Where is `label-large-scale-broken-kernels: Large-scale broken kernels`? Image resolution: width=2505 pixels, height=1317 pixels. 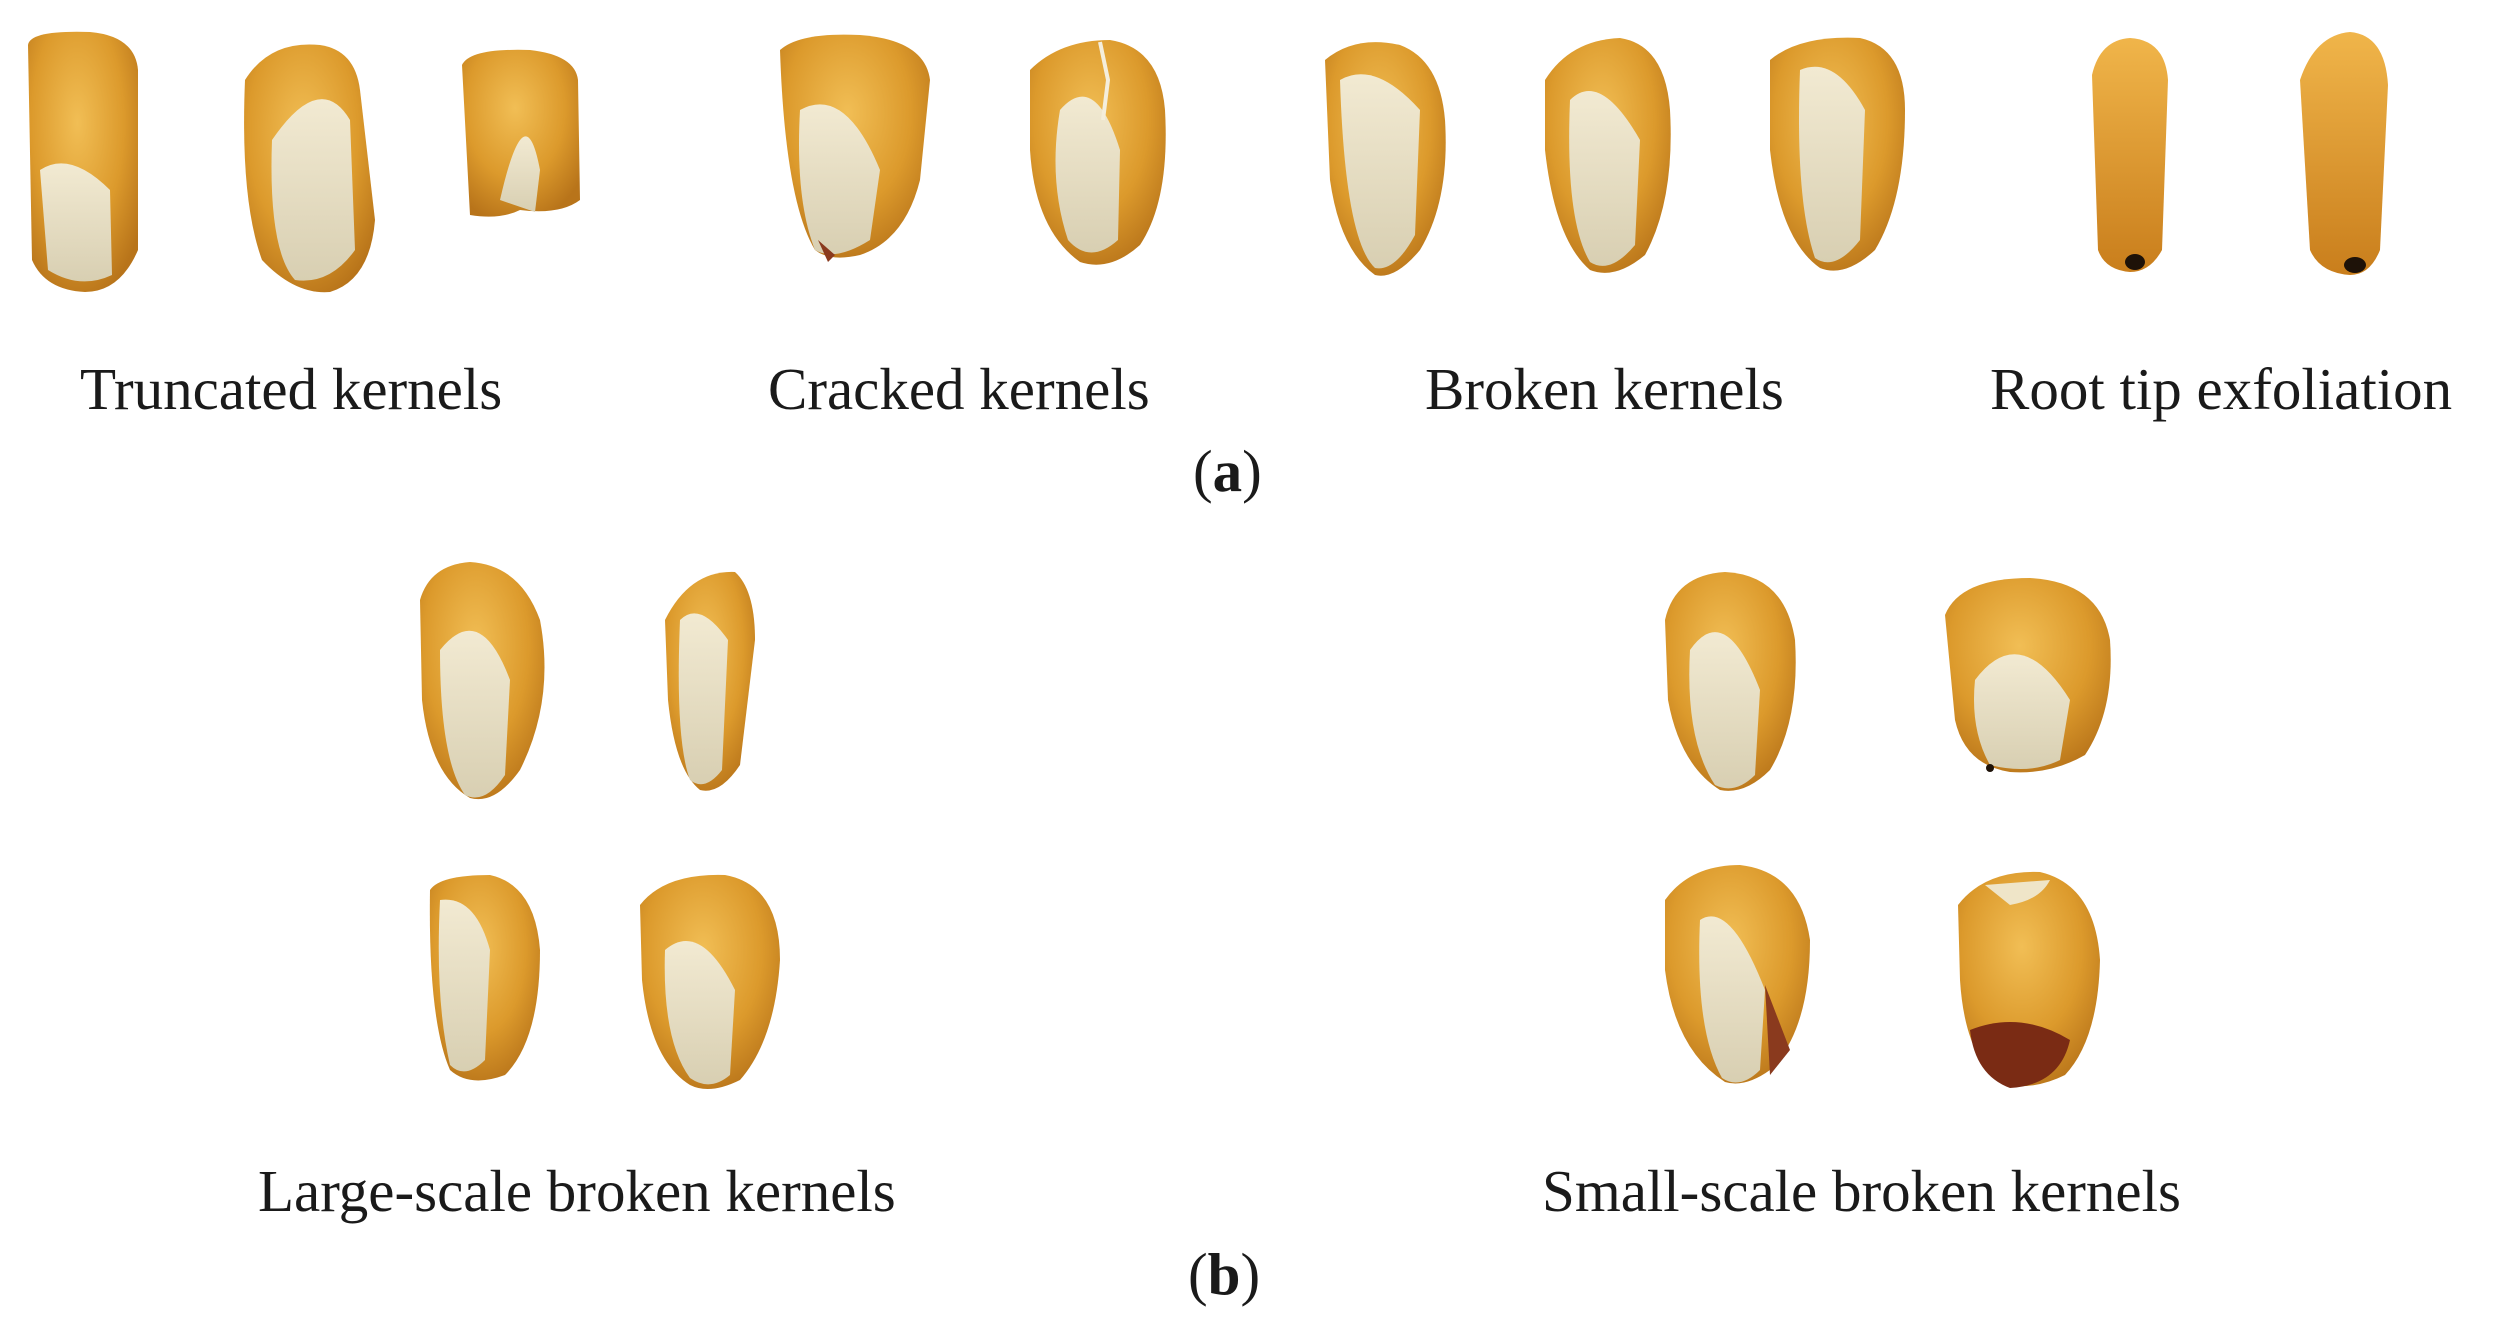 label-large-scale-broken-kernels: Large-scale broken kernels is located at coordinates (577, 1191).